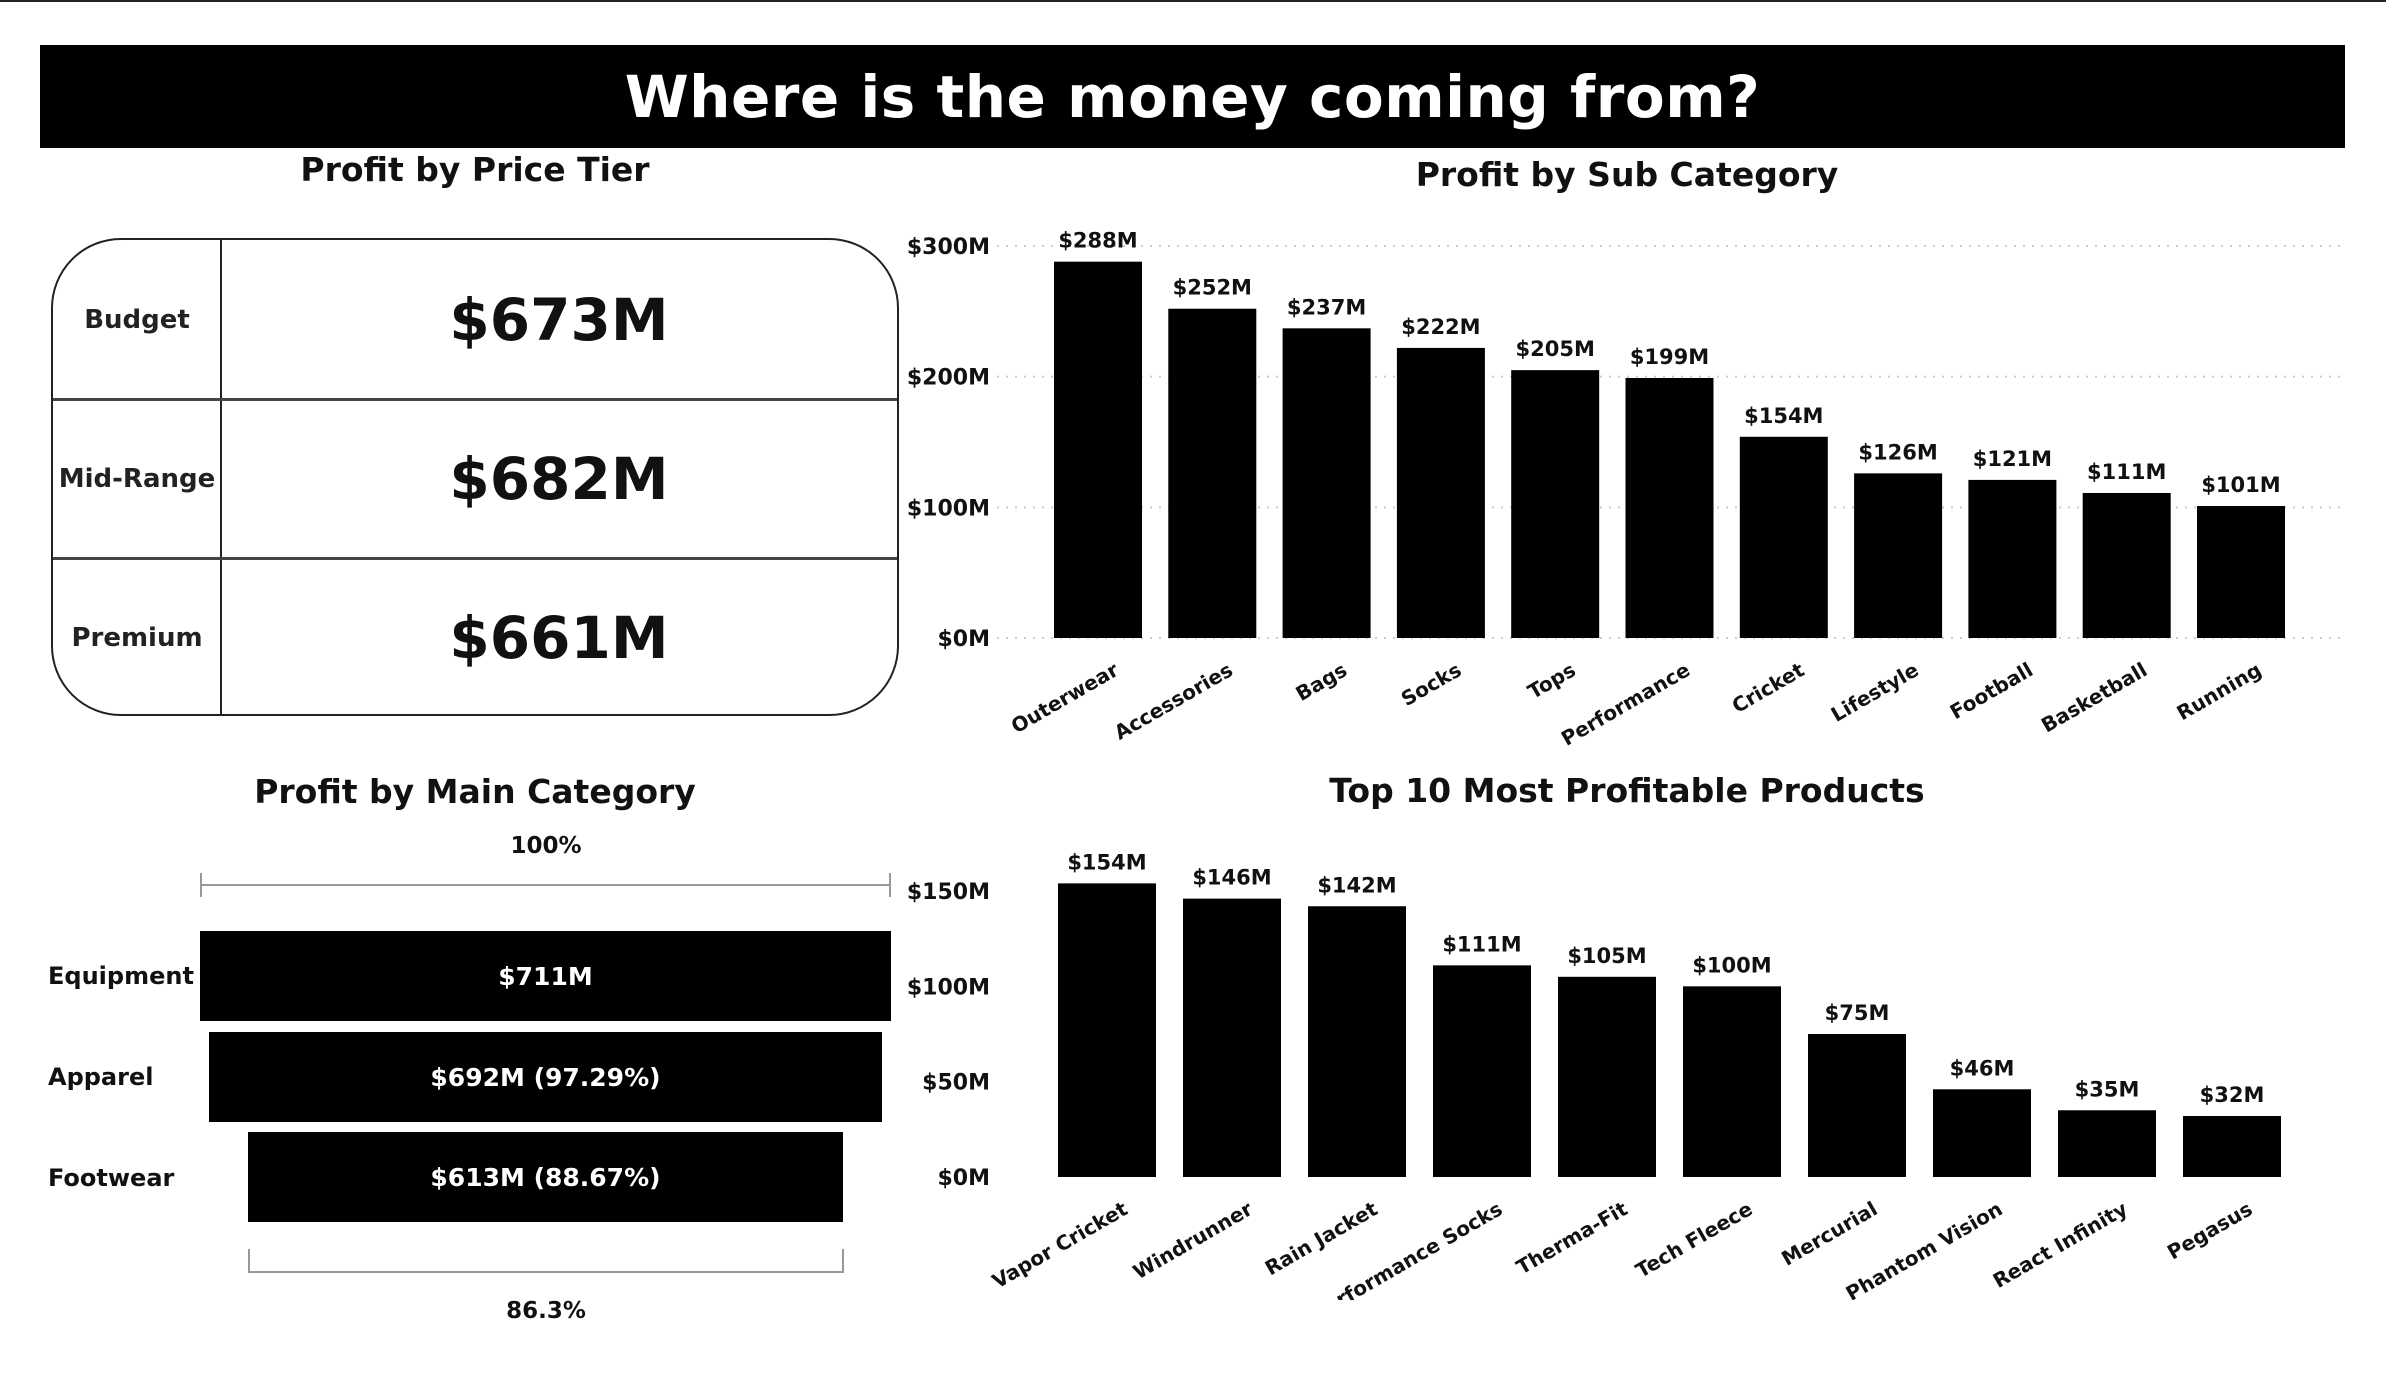  Describe the element at coordinates (559, 319) in the screenshot. I see `tier-value: $673M` at that location.